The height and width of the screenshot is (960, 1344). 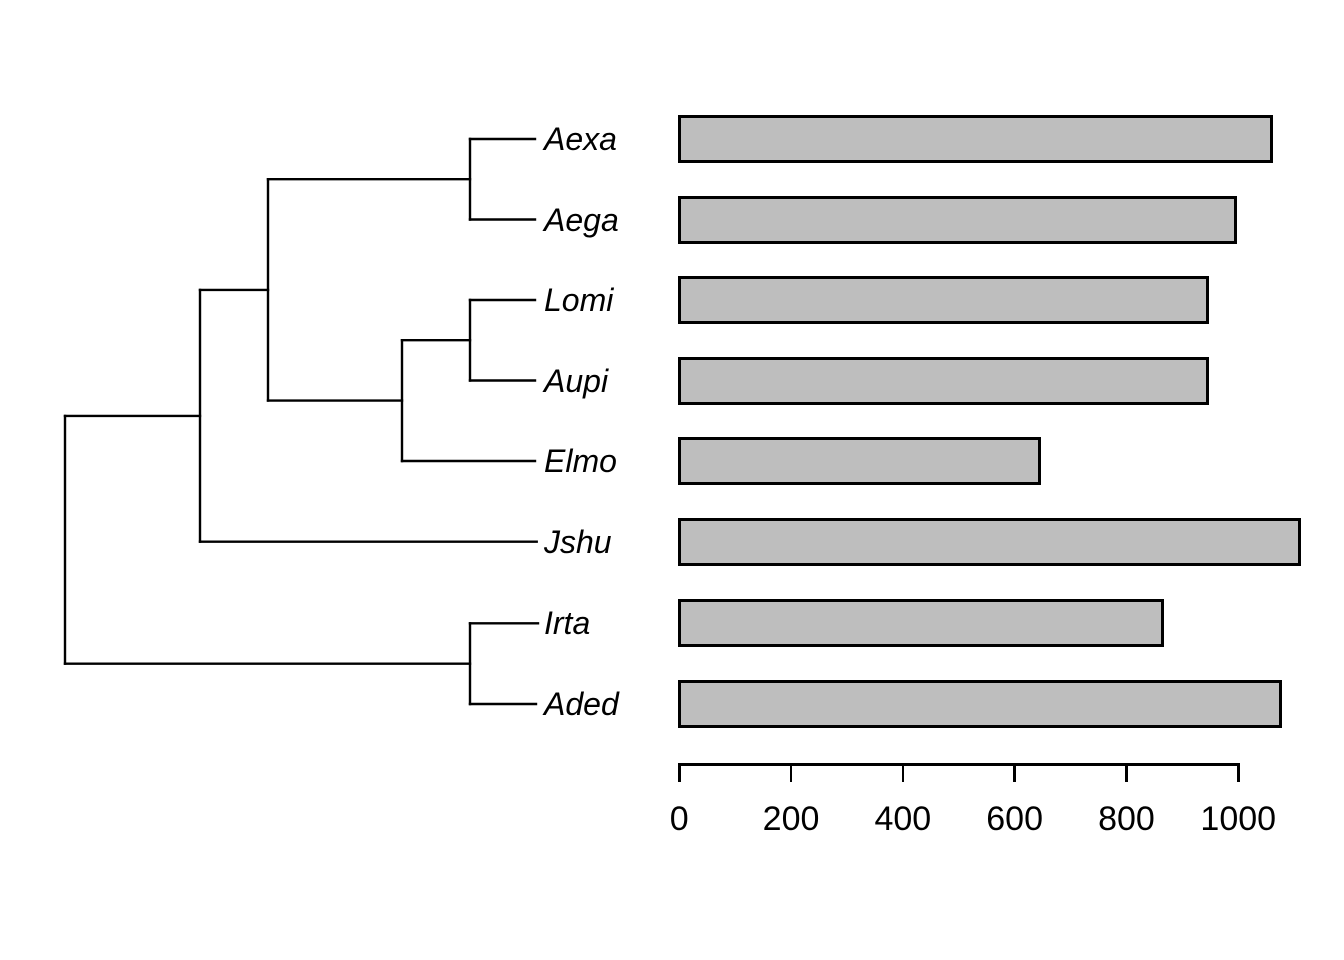 I want to click on bar-aupi, so click(x=944, y=380).